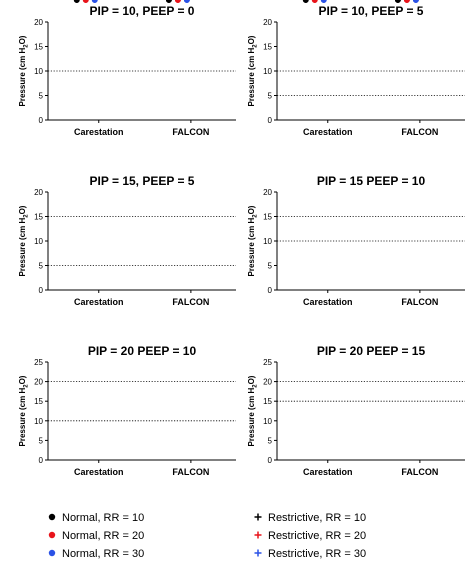 This screenshot has height=568, width=474. Describe the element at coordinates (142, 11) in the screenshot. I see `panel-title: PIP = 10, PEEP = 0` at that location.